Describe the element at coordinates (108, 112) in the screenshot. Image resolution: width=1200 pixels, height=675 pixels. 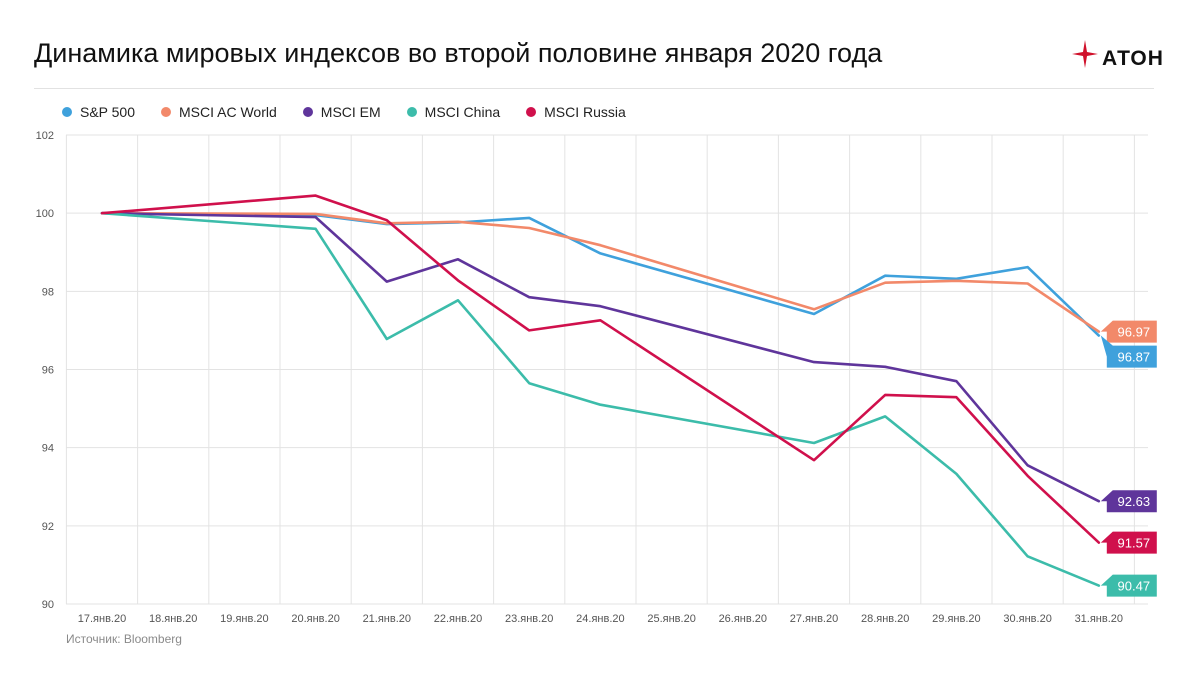
I see `legend-label: S&P 500` at that location.